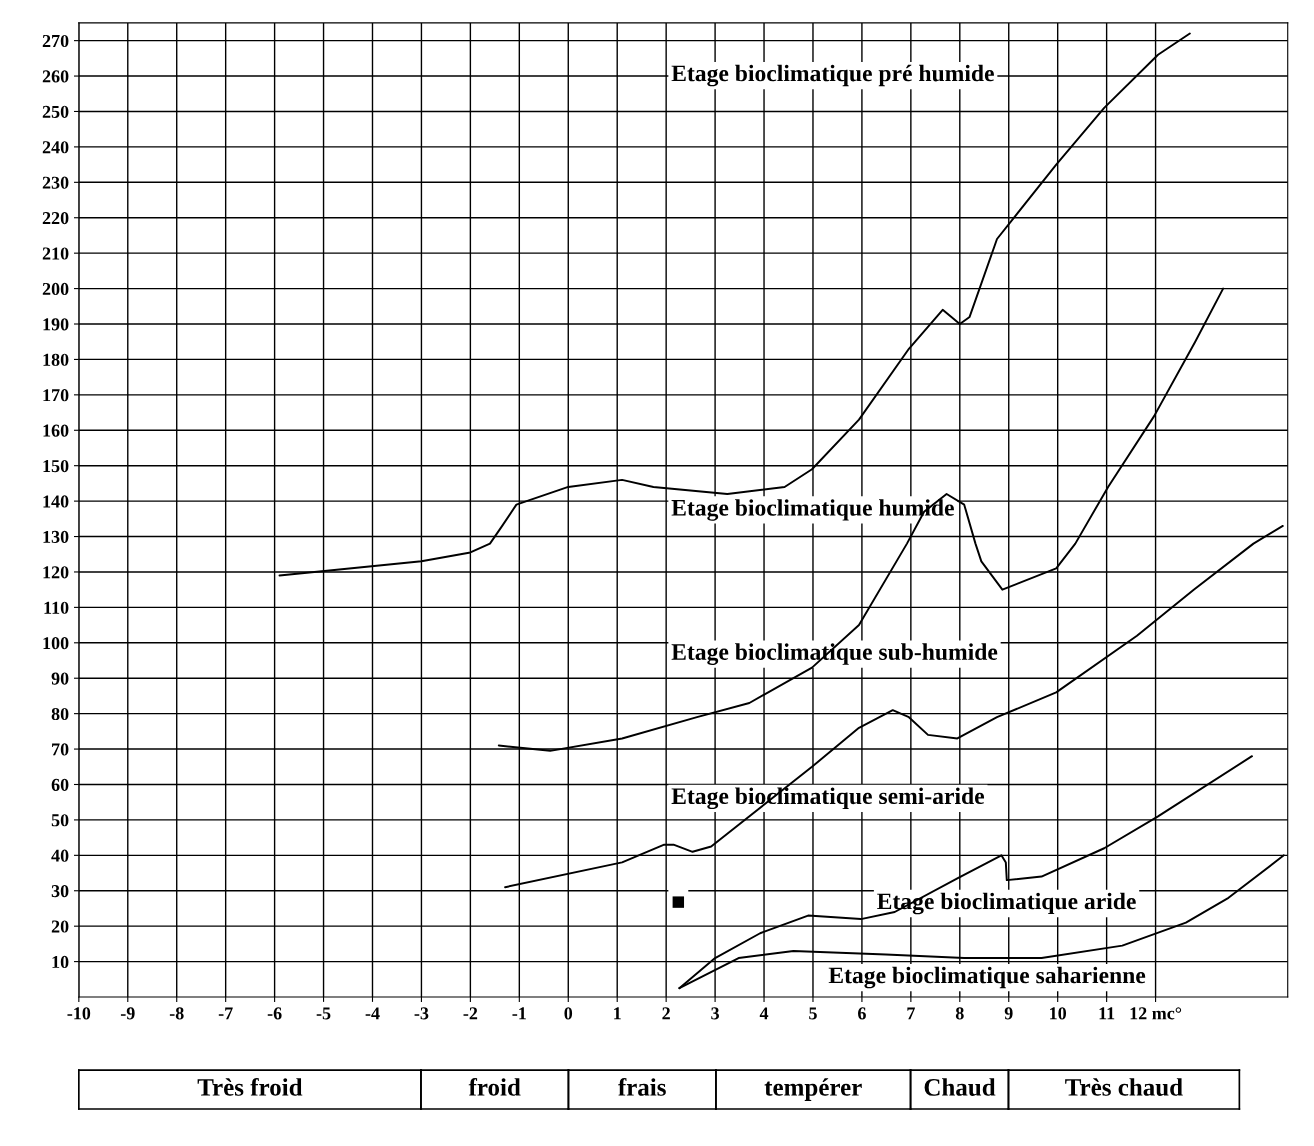 The width and height of the screenshot is (1314, 1146). What do you see at coordinates (666, 1013) in the screenshot?
I see `x-tick-label: 2` at bounding box center [666, 1013].